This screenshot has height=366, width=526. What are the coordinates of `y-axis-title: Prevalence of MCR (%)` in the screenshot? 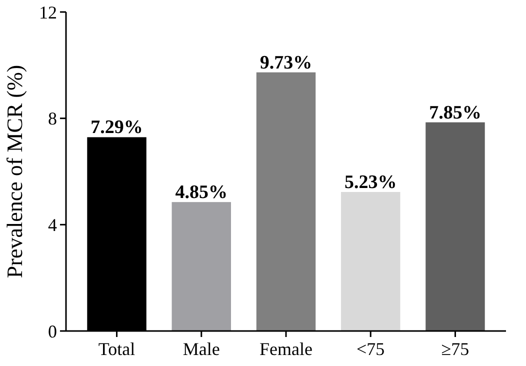 It's located at (14, 171).